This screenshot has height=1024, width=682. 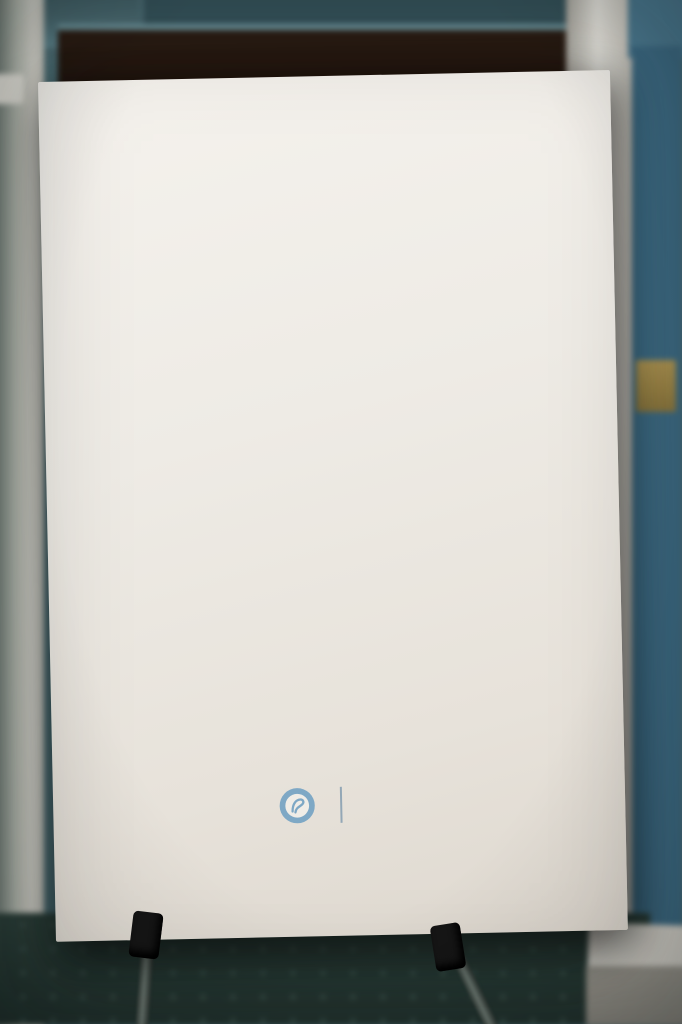 I want to click on easel-leg-left, so click(x=144, y=985).